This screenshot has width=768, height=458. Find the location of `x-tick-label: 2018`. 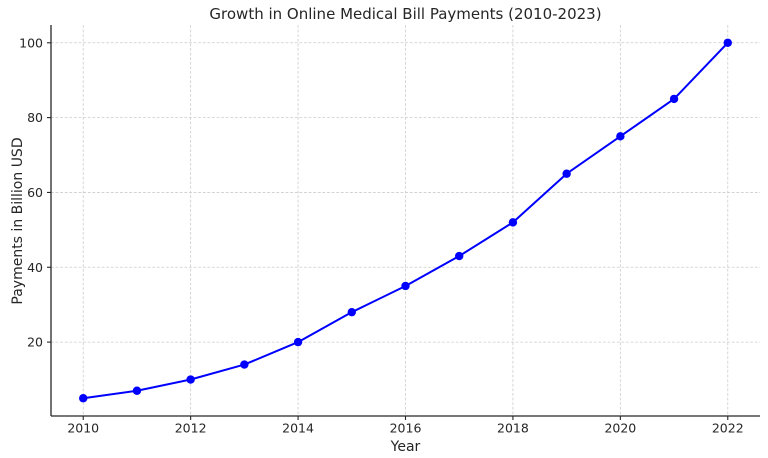

x-tick-label: 2018 is located at coordinates (513, 428).